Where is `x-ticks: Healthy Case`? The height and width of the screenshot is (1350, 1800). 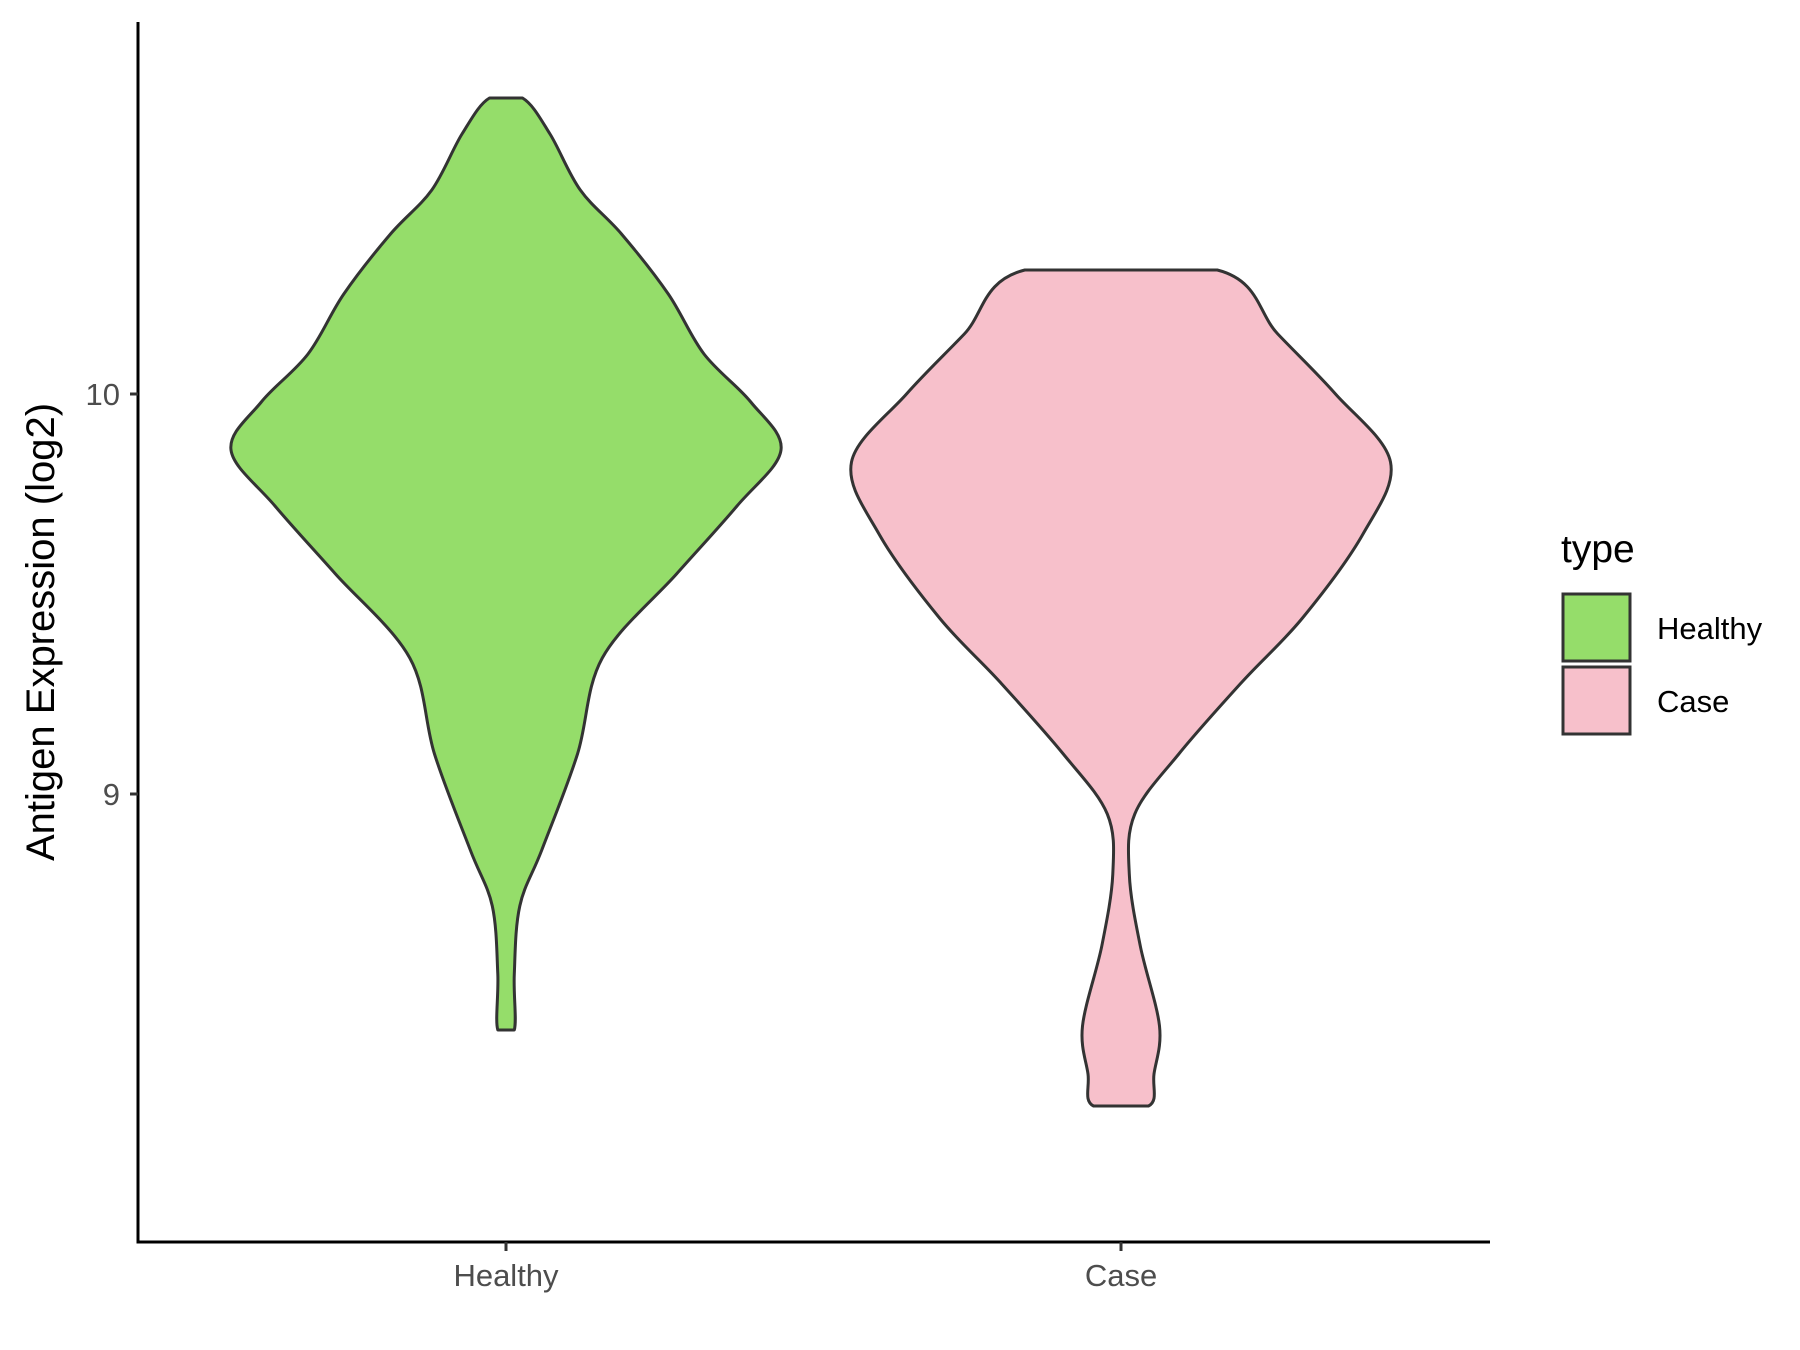 x-ticks: Healthy Case is located at coordinates (805, 1267).